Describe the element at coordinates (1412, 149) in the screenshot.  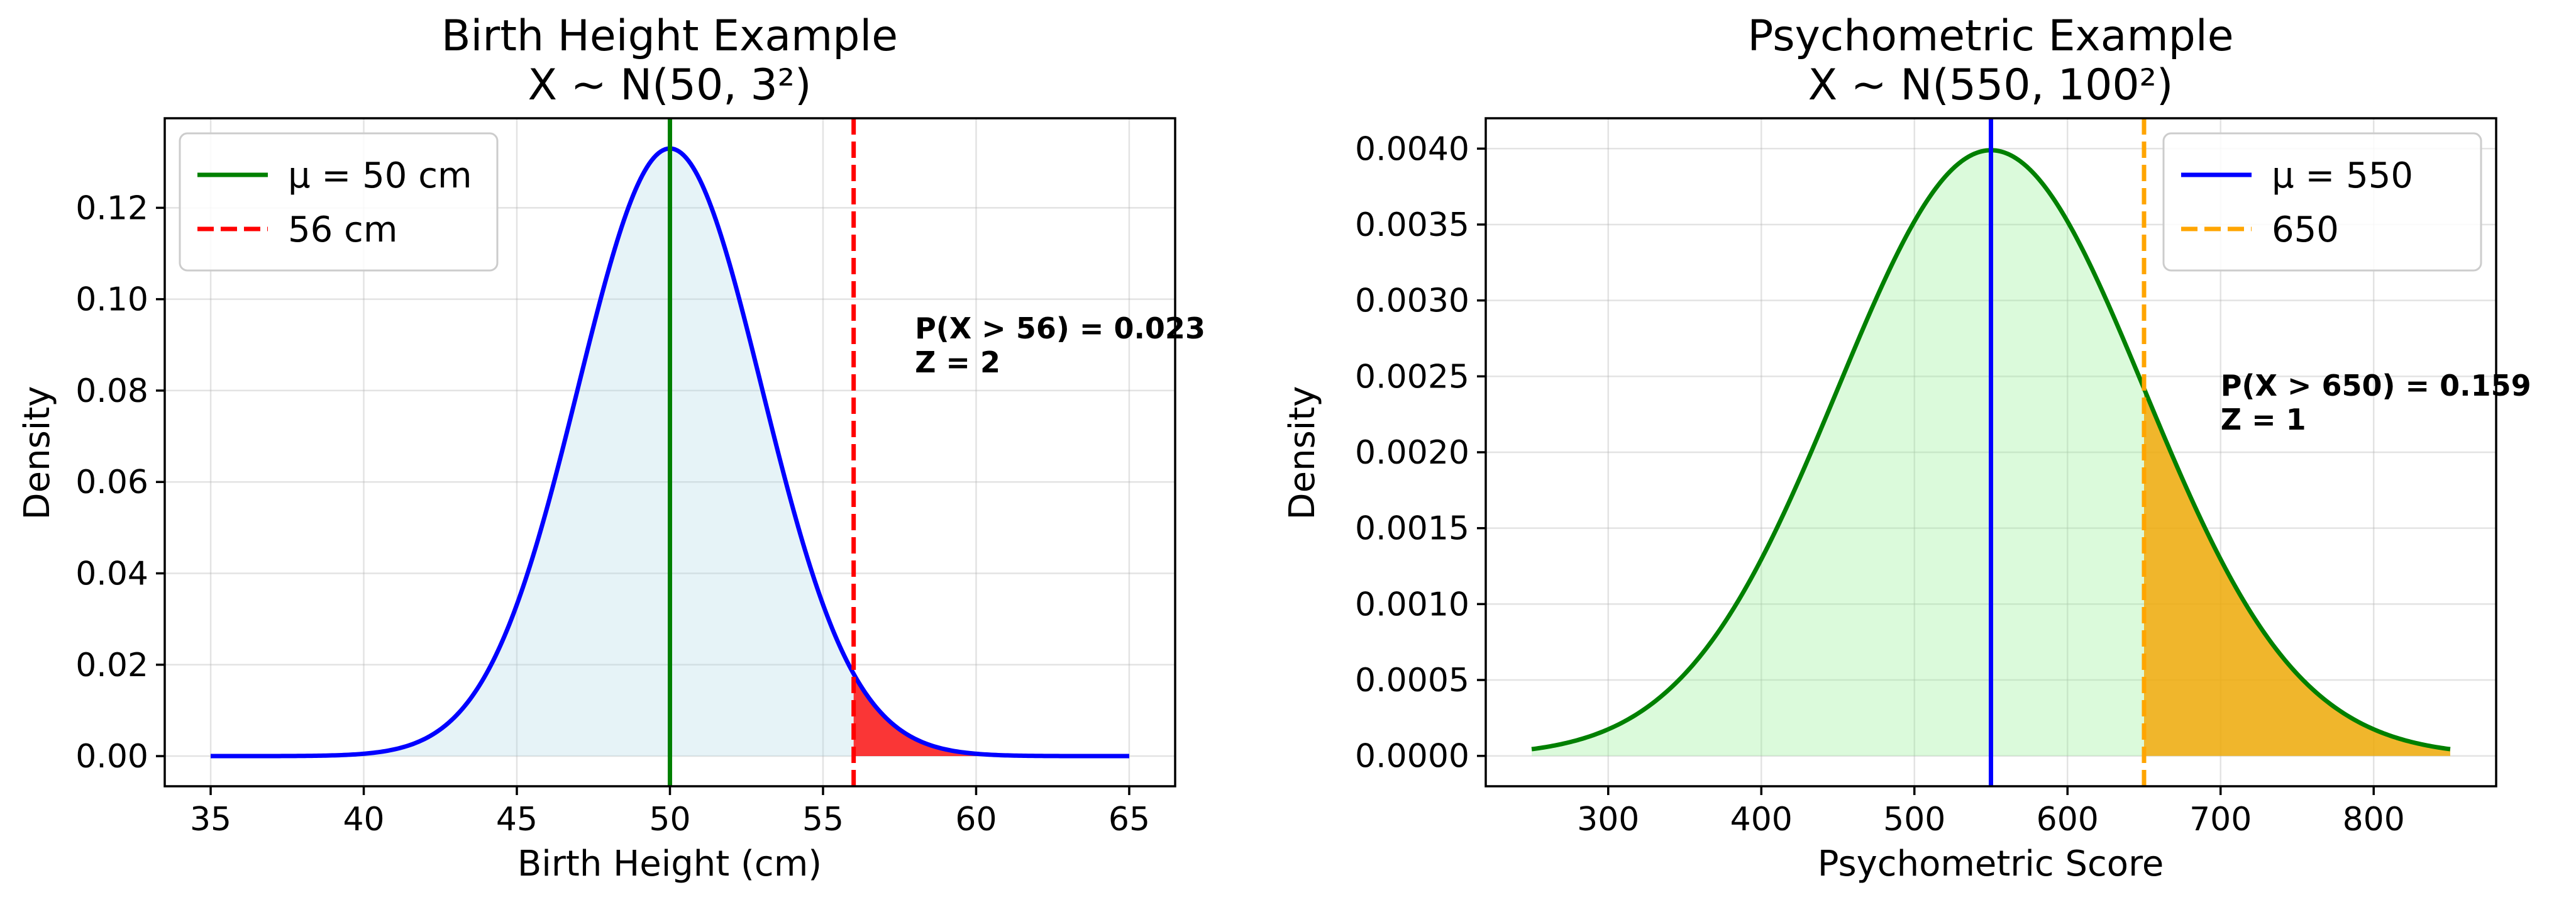
I see `y-tick-label: 0.0040` at that location.